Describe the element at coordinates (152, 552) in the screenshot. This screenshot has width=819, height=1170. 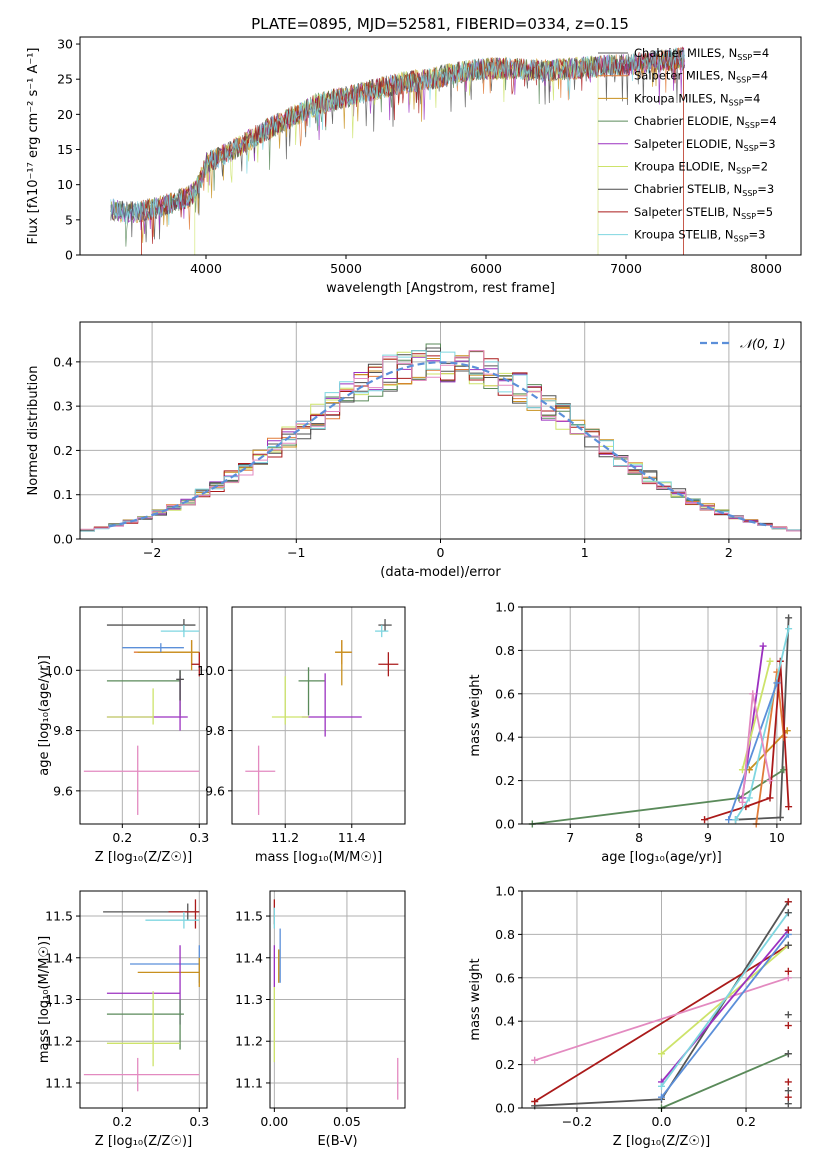
I see `residual_histogram-xtick-label: −2` at that location.